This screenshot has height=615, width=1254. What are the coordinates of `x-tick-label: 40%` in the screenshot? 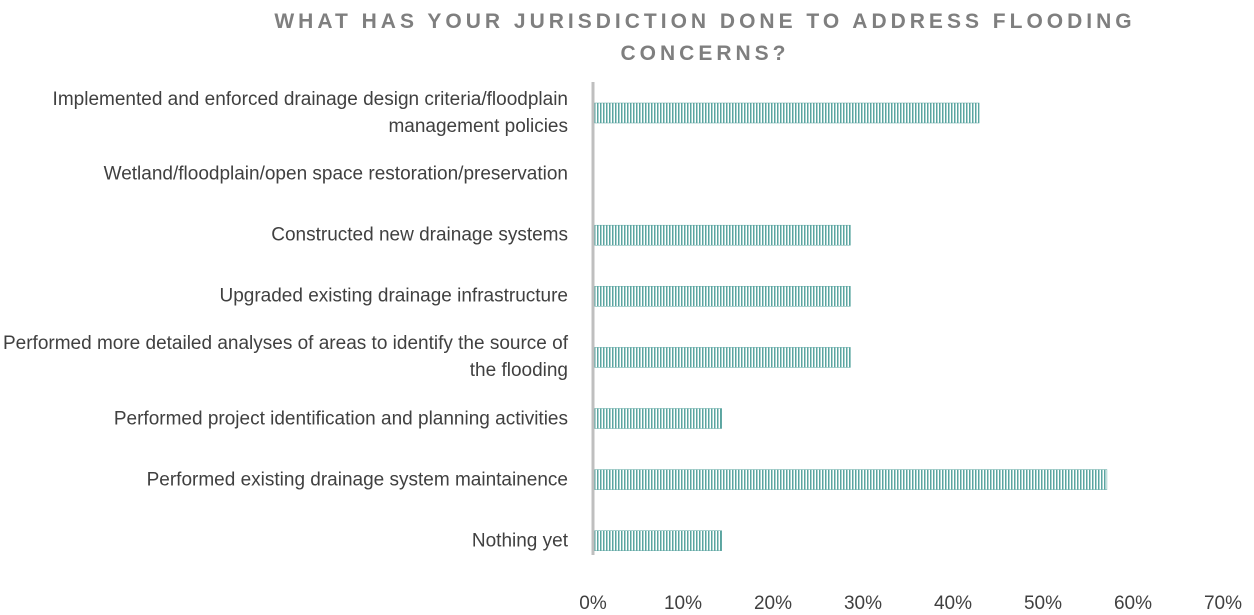 It's located at (953, 603).